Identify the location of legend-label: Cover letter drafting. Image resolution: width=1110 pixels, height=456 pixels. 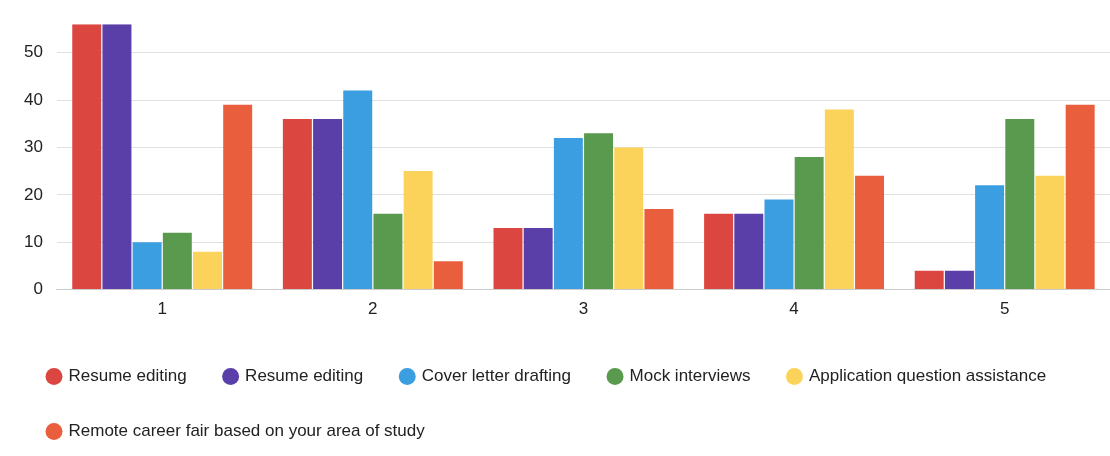
(496, 376).